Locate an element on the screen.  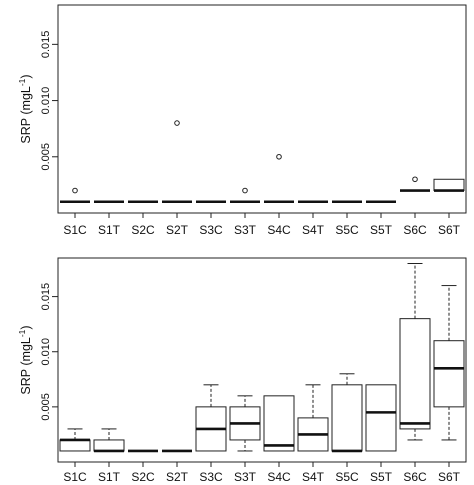
box-s5t is located at coordinates (381, 418).